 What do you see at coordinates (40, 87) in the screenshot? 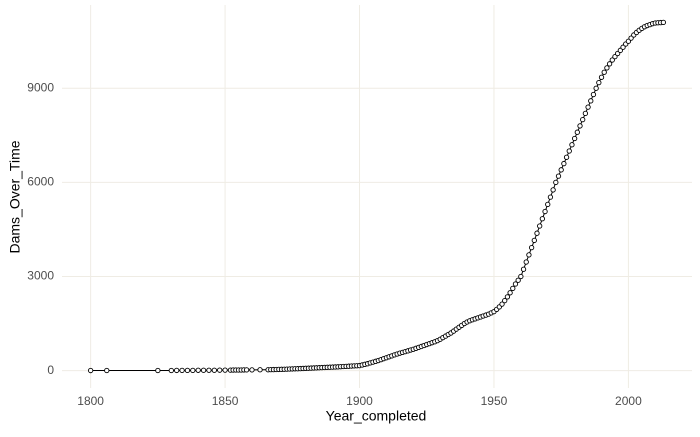
I see `y-tick-label: 9000` at bounding box center [40, 87].